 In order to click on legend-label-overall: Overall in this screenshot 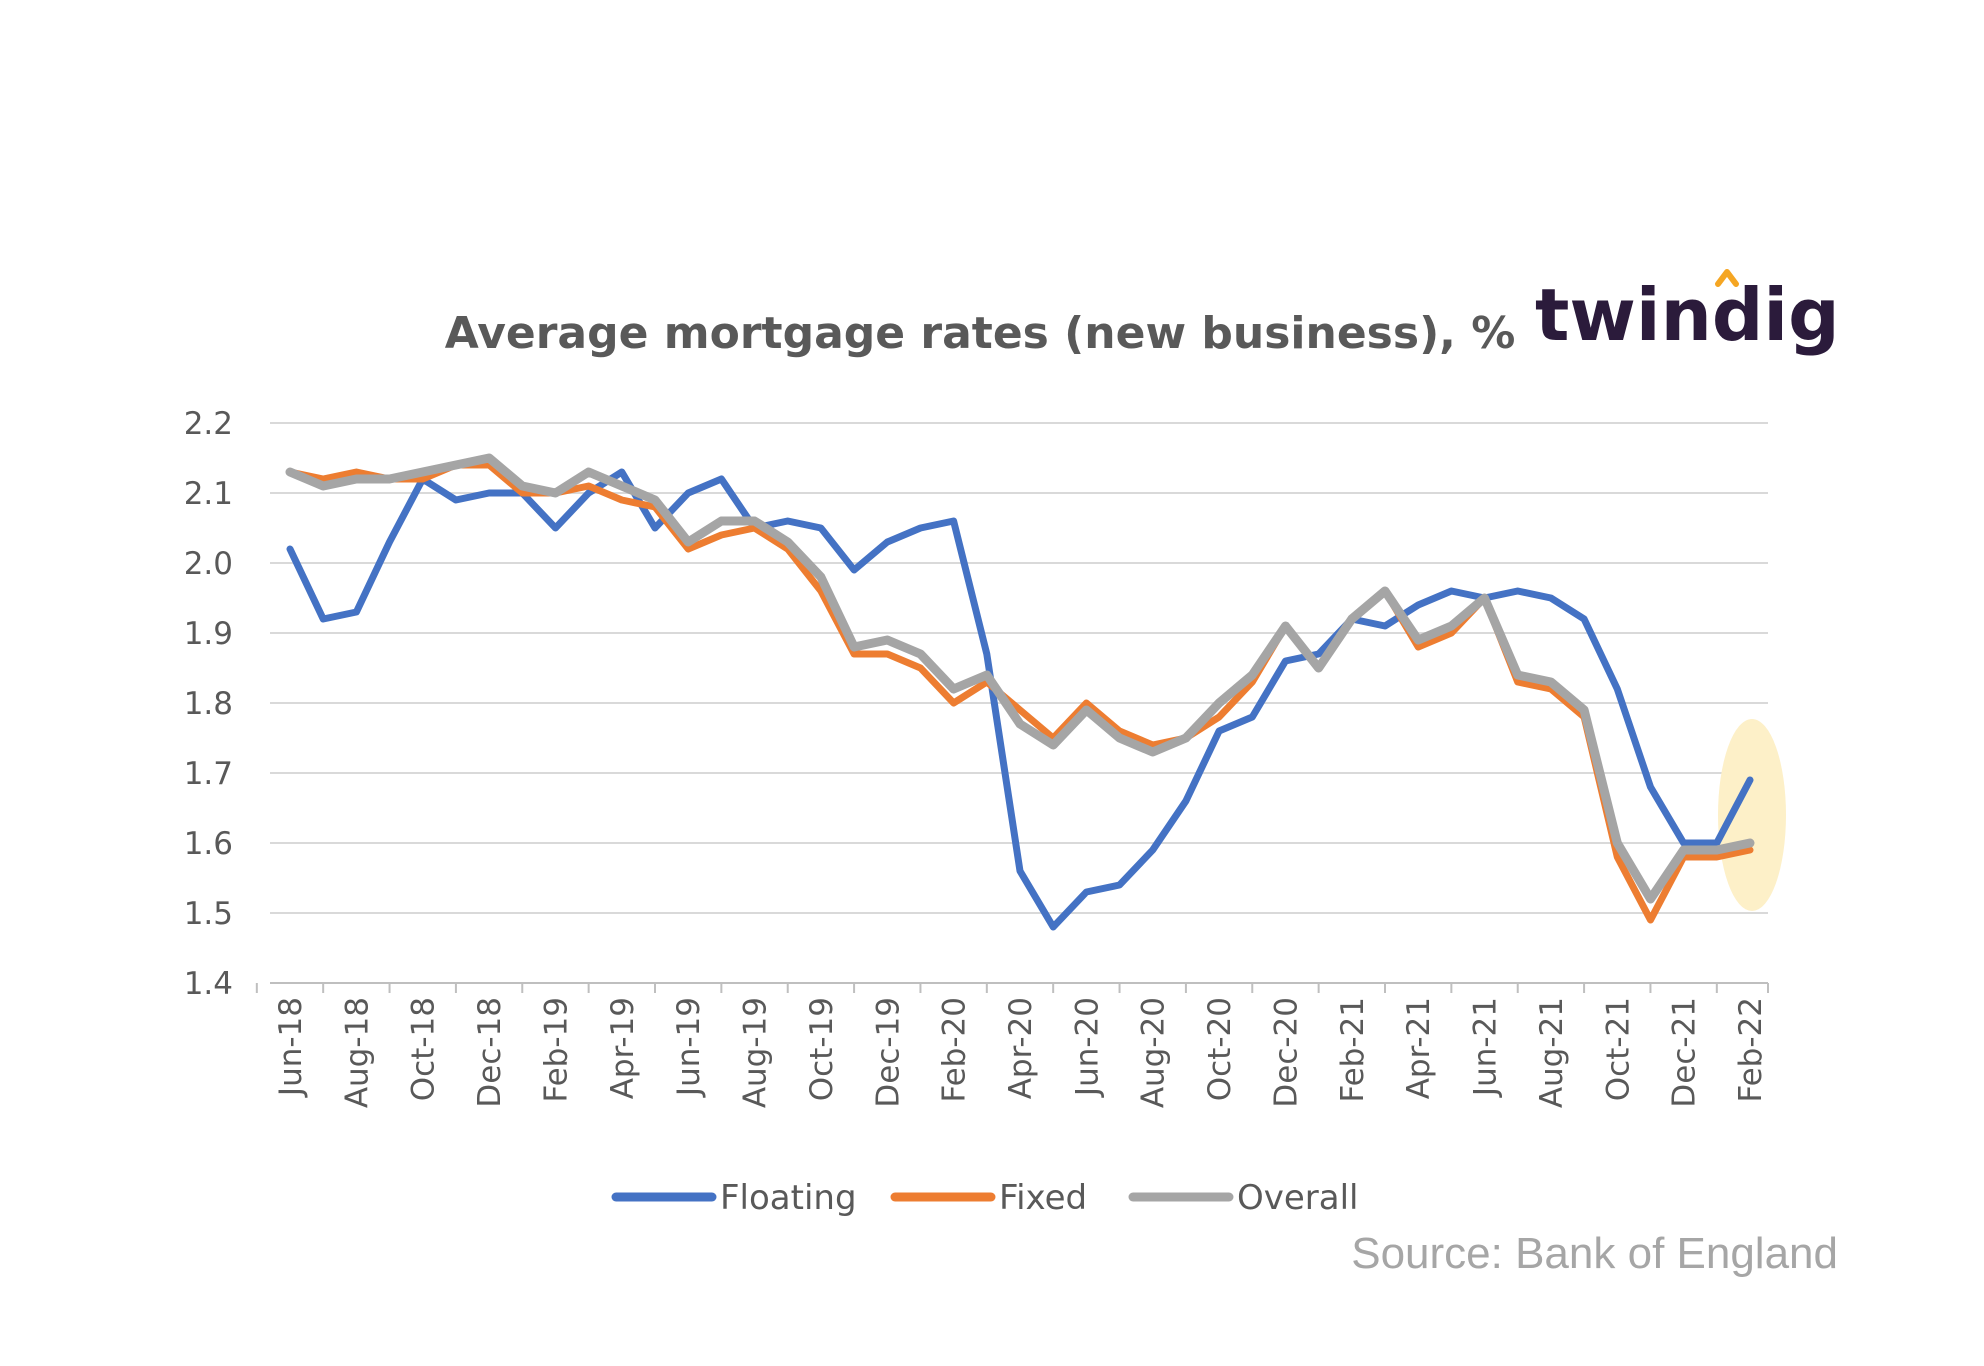, I will do `click(1298, 1198)`.